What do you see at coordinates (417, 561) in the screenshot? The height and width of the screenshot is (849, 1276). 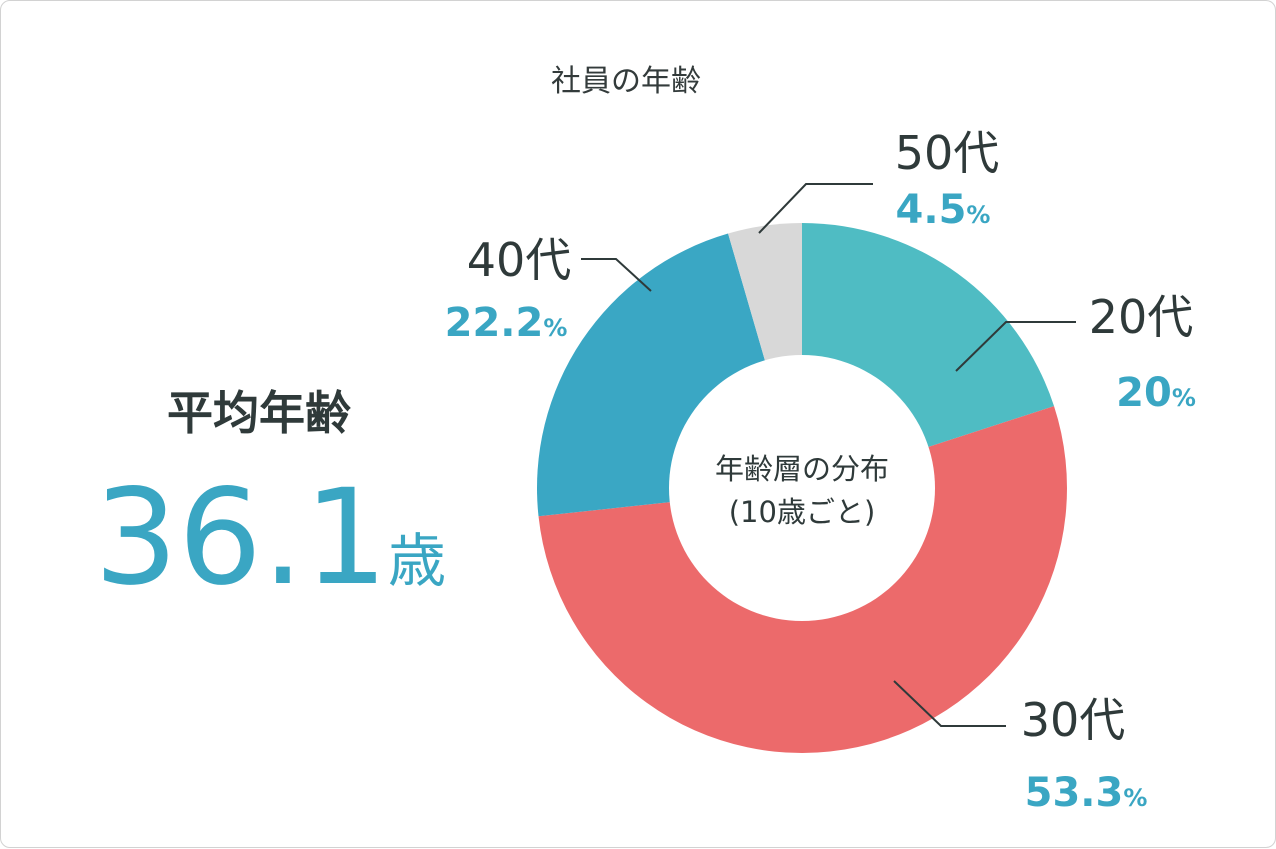 I see `average-age-unit: 歳` at bounding box center [417, 561].